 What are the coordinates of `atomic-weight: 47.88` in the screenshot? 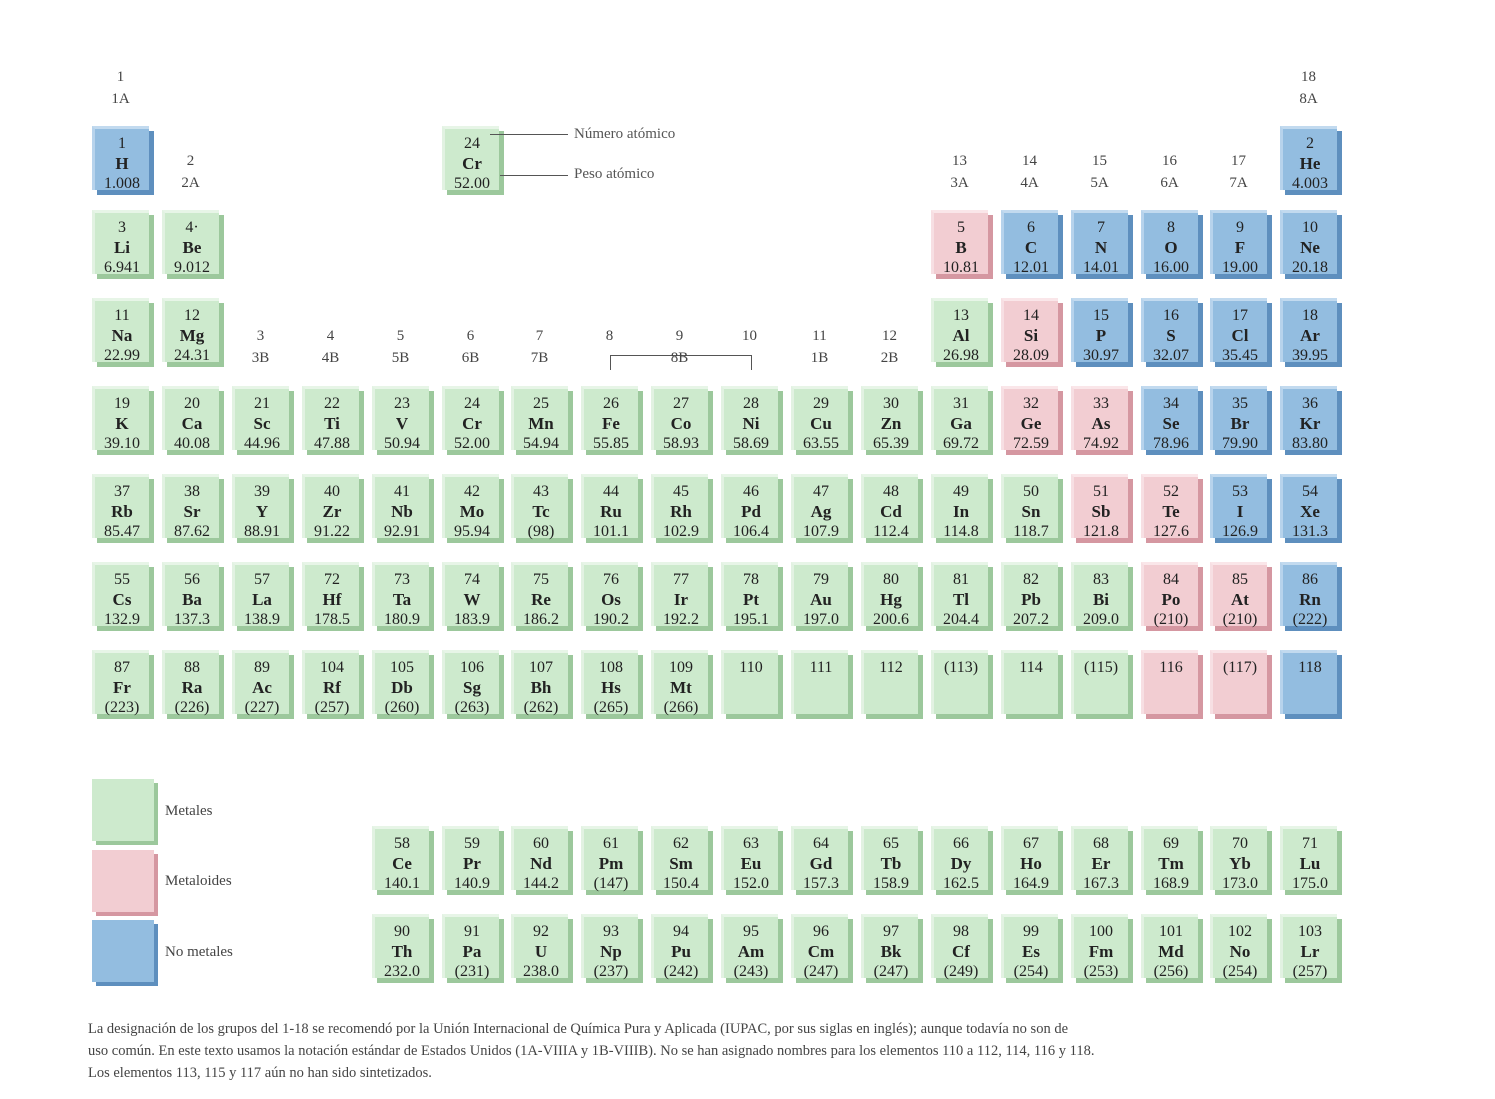 It's located at (332, 443).